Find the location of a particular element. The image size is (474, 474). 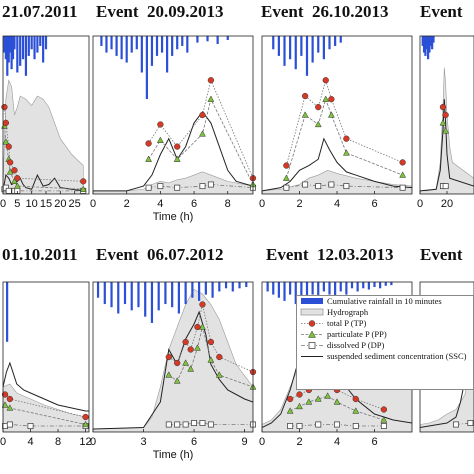

legend-pp: particulate P (PP) is located at coordinates (385, 334).